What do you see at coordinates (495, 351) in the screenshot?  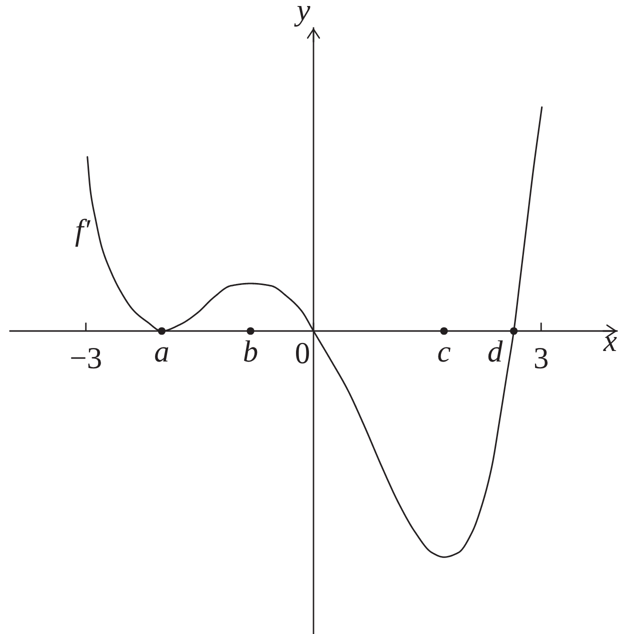 I see `annotation: d` at bounding box center [495, 351].